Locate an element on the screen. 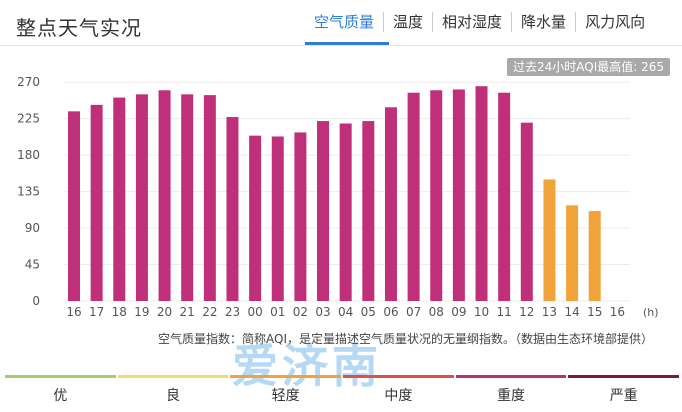 The width and height of the screenshot is (682, 412). x-tick-label: 07 is located at coordinates (413, 312).